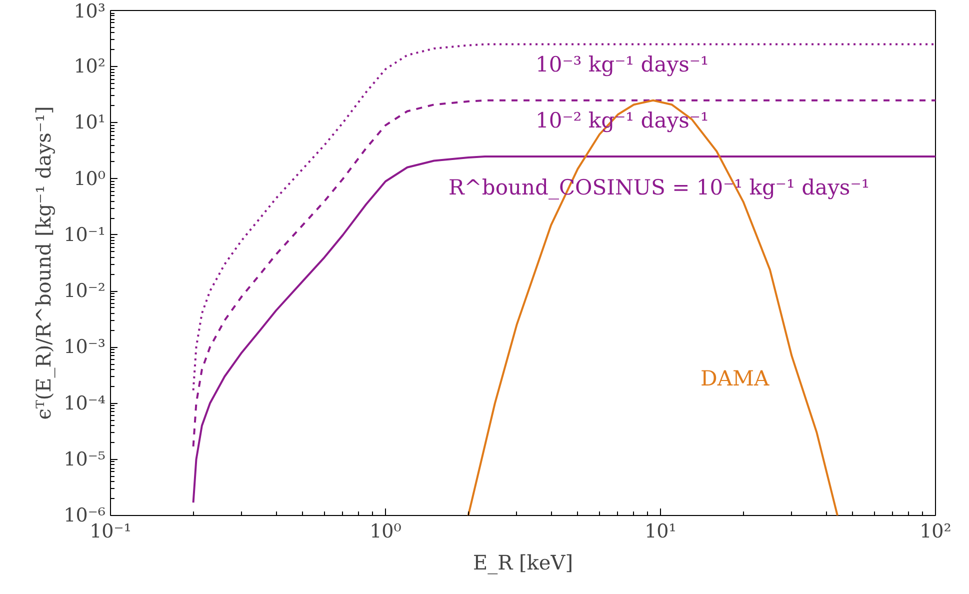 The height and width of the screenshot is (594, 969). What do you see at coordinates (85, 459) in the screenshot?
I see `y-tick-label: 10⁻⁵` at bounding box center [85, 459].